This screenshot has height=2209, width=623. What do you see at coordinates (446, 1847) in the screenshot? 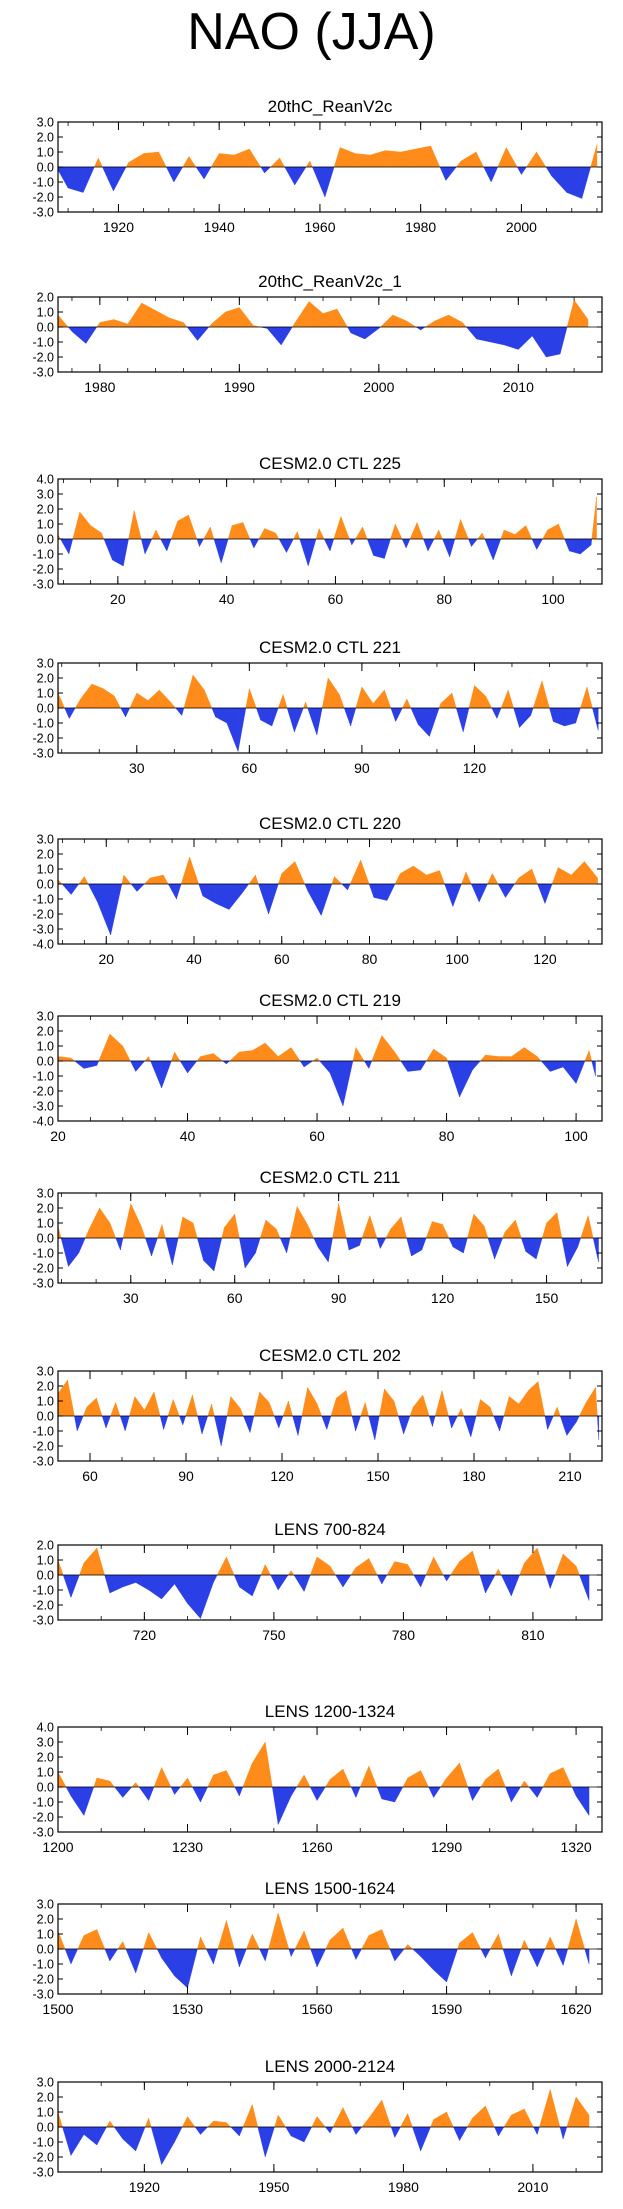
I see `x-tick-label: 1290` at bounding box center [446, 1847].